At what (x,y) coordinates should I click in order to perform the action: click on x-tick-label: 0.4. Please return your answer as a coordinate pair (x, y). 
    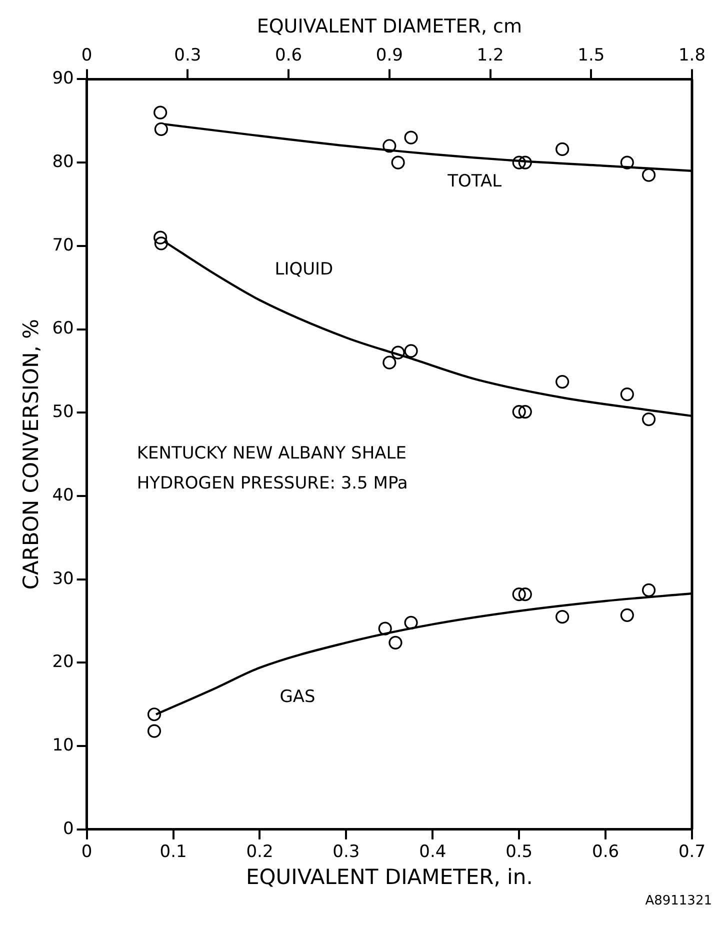
    Looking at the image, I should click on (432, 852).